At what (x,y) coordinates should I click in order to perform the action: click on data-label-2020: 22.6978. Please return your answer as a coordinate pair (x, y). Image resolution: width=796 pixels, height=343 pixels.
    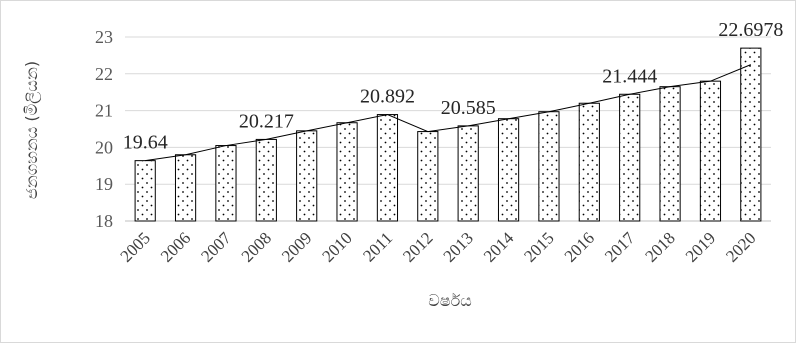
    Looking at the image, I should click on (750, 30).